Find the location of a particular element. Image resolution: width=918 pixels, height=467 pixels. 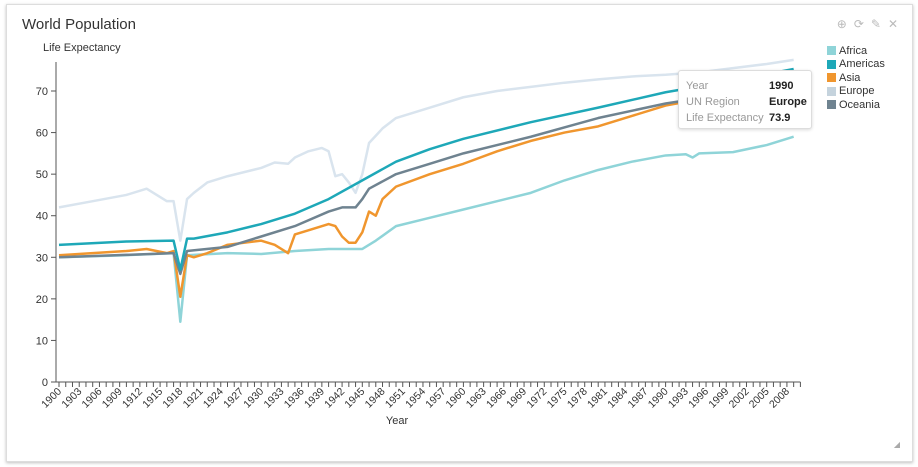

x-tick-label: 1906 is located at coordinates (92, 398).